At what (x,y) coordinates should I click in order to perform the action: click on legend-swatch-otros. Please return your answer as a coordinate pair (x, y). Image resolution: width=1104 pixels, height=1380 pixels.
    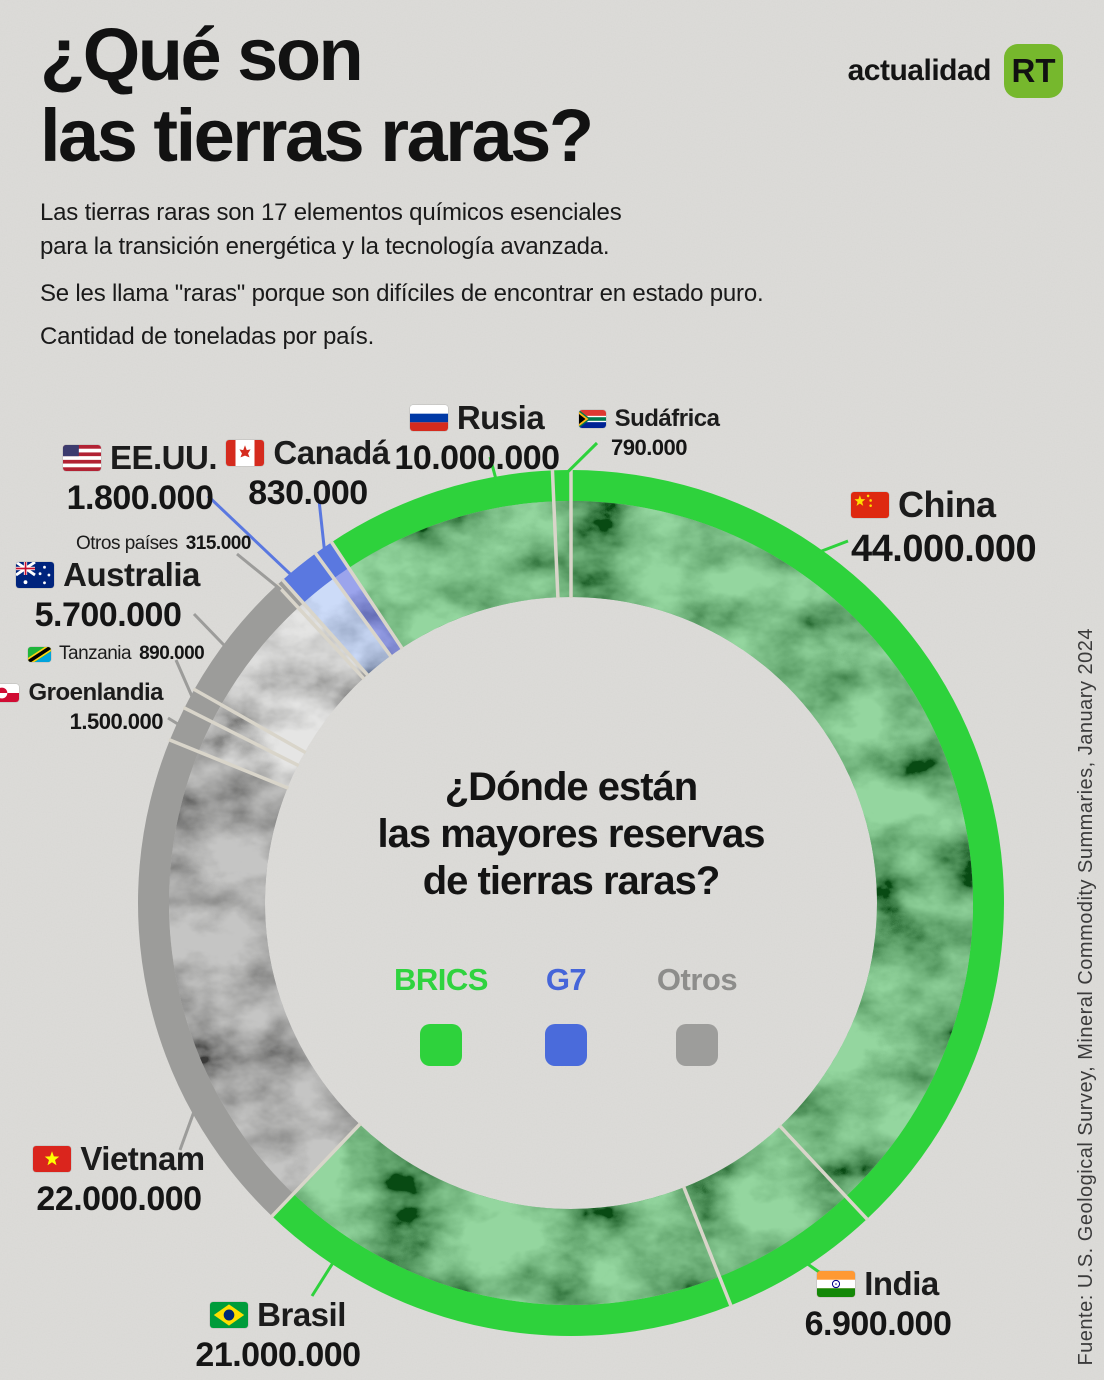
    Looking at the image, I should click on (697, 1045).